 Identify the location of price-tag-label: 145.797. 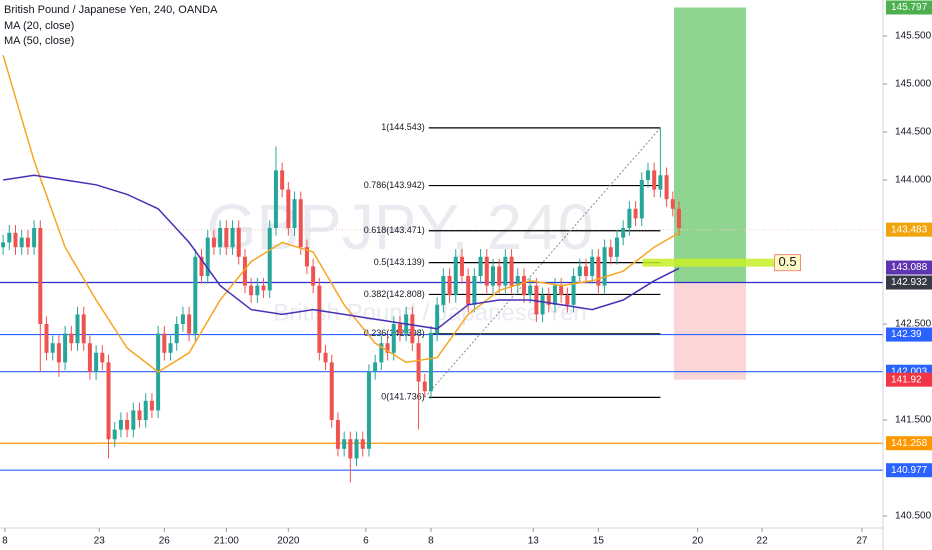
(909, 7).